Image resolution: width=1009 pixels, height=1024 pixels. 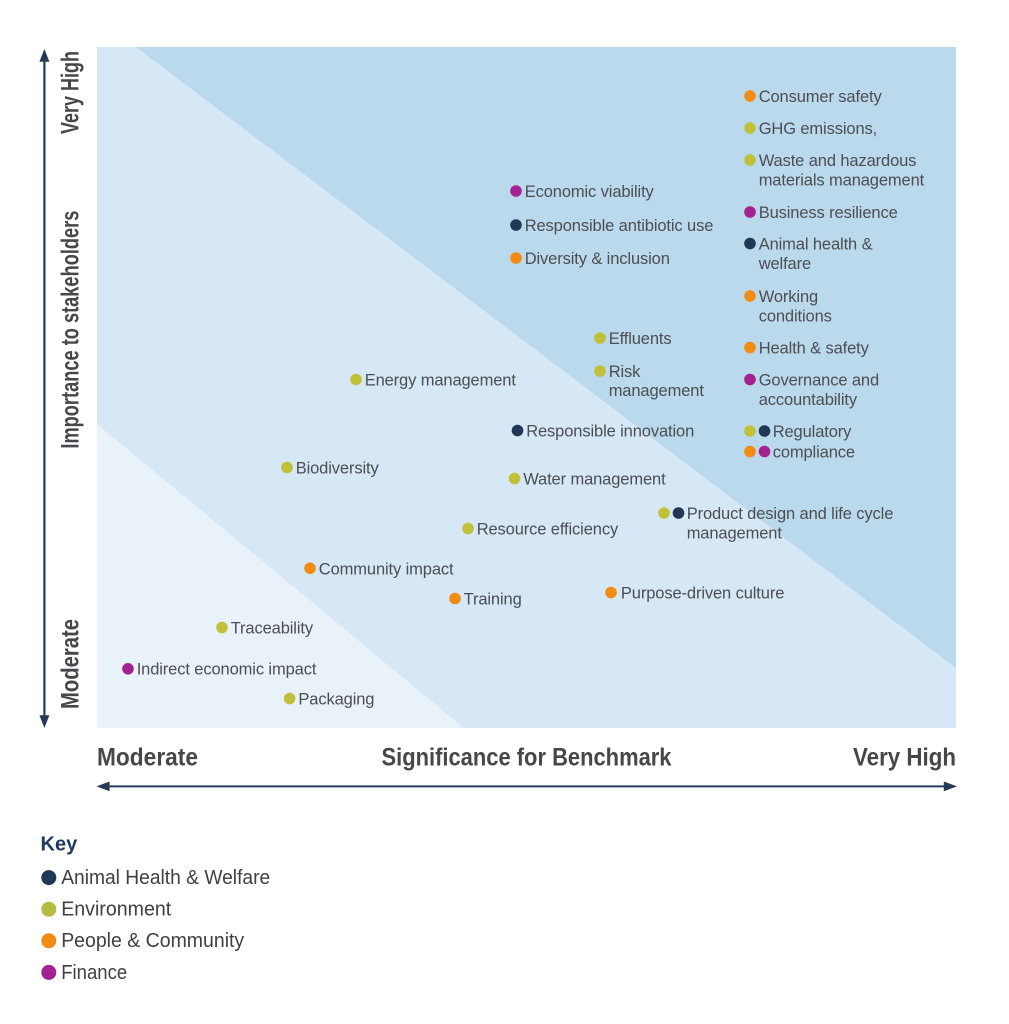 What do you see at coordinates (818, 129) in the screenshot?
I see `svg-text: GHG emissions,` at bounding box center [818, 129].